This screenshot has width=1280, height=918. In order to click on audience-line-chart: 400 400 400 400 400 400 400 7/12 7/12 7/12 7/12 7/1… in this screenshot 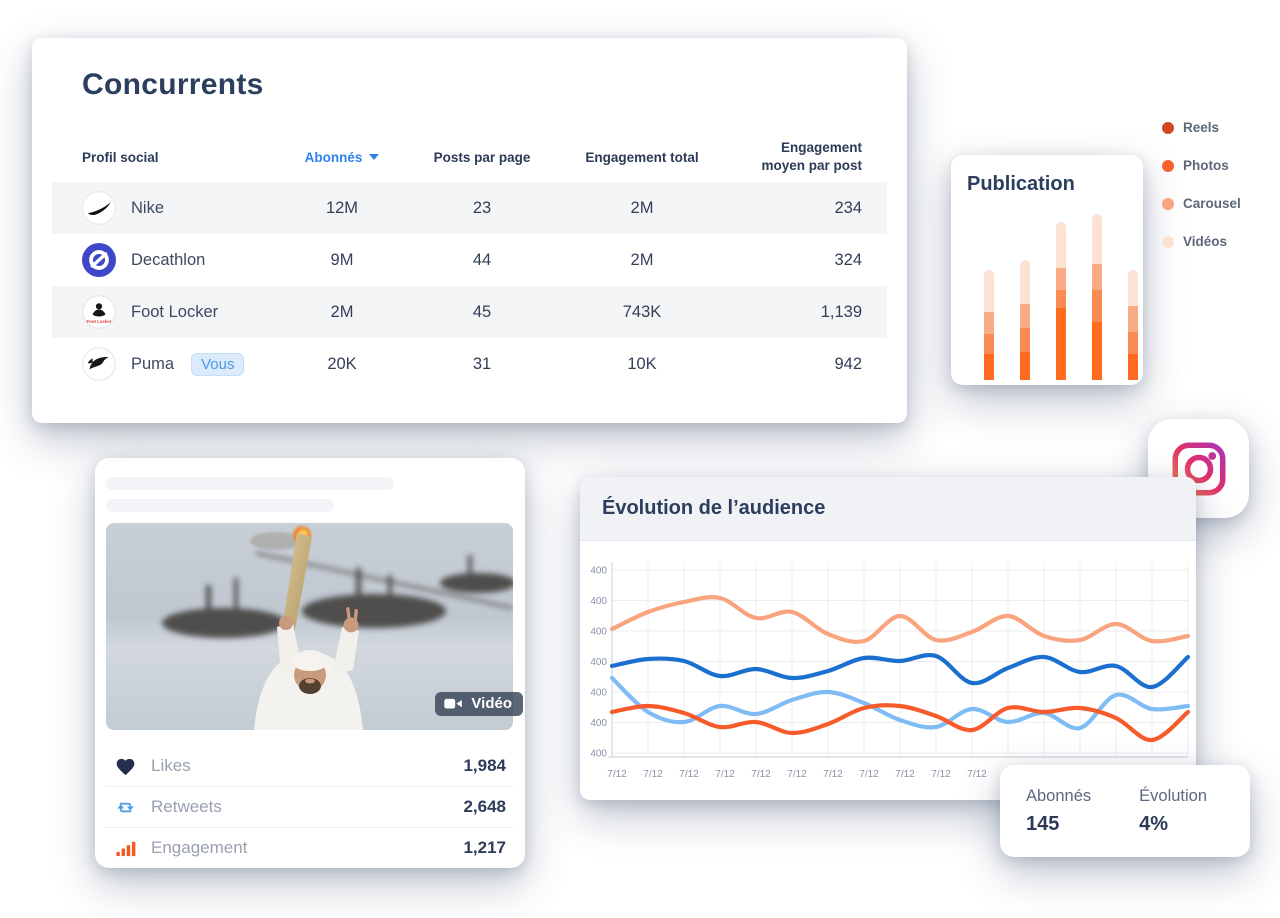, I will do `click(888, 670)`.